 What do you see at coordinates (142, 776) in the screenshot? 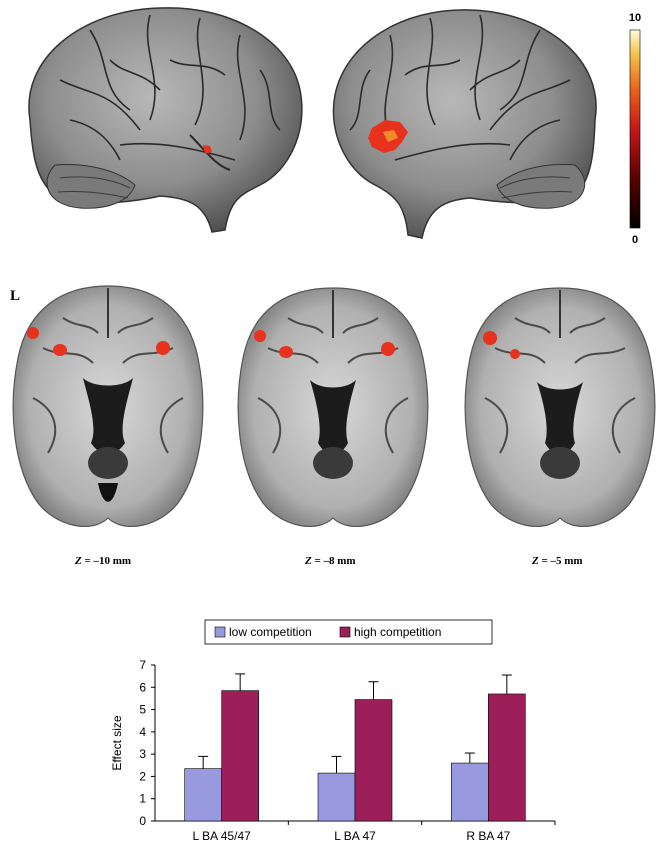
I see `y-tick-label: 2` at bounding box center [142, 776].